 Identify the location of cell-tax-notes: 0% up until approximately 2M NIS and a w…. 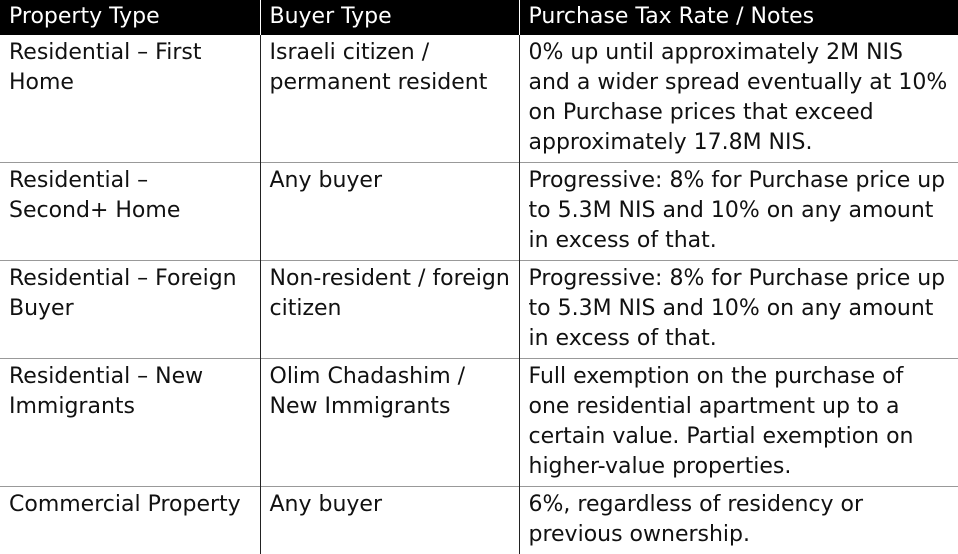
(738, 99).